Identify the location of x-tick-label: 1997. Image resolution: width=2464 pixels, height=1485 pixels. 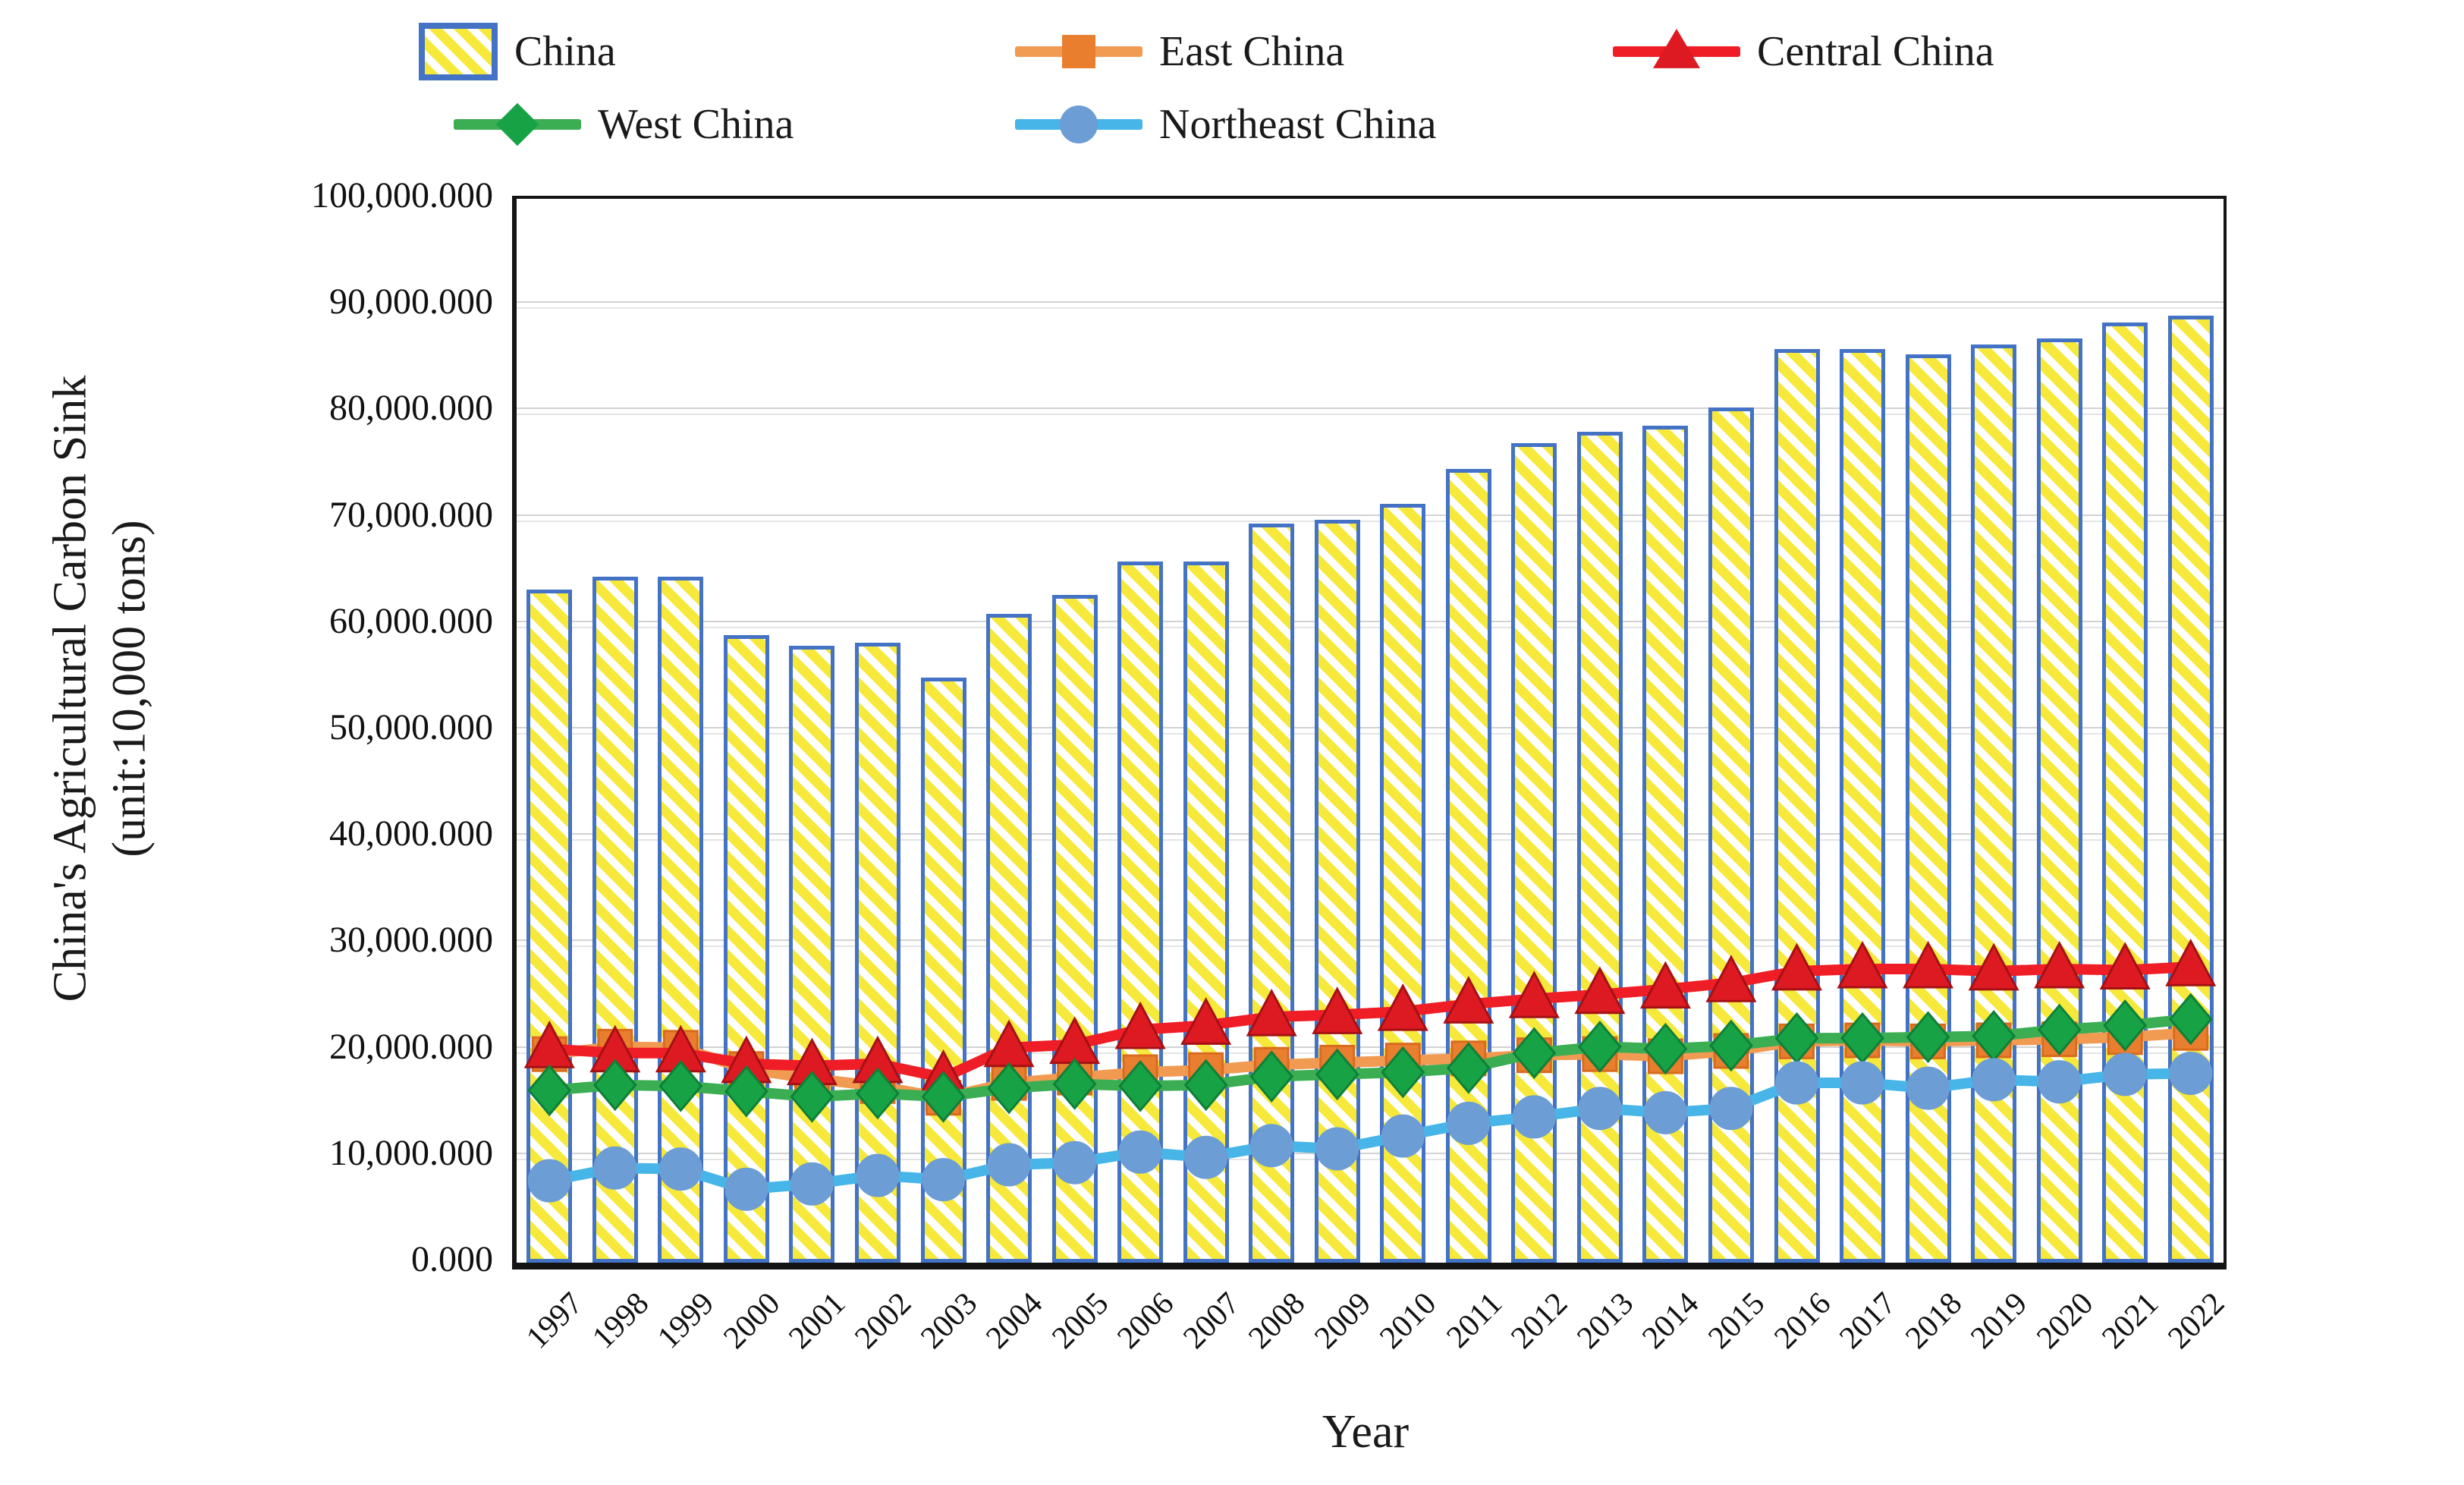
(555, 1320).